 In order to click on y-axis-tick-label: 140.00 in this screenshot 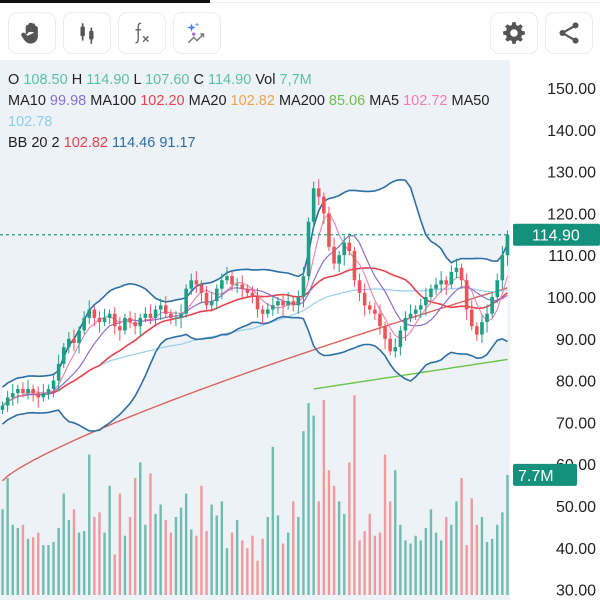, I will do `click(571, 131)`.